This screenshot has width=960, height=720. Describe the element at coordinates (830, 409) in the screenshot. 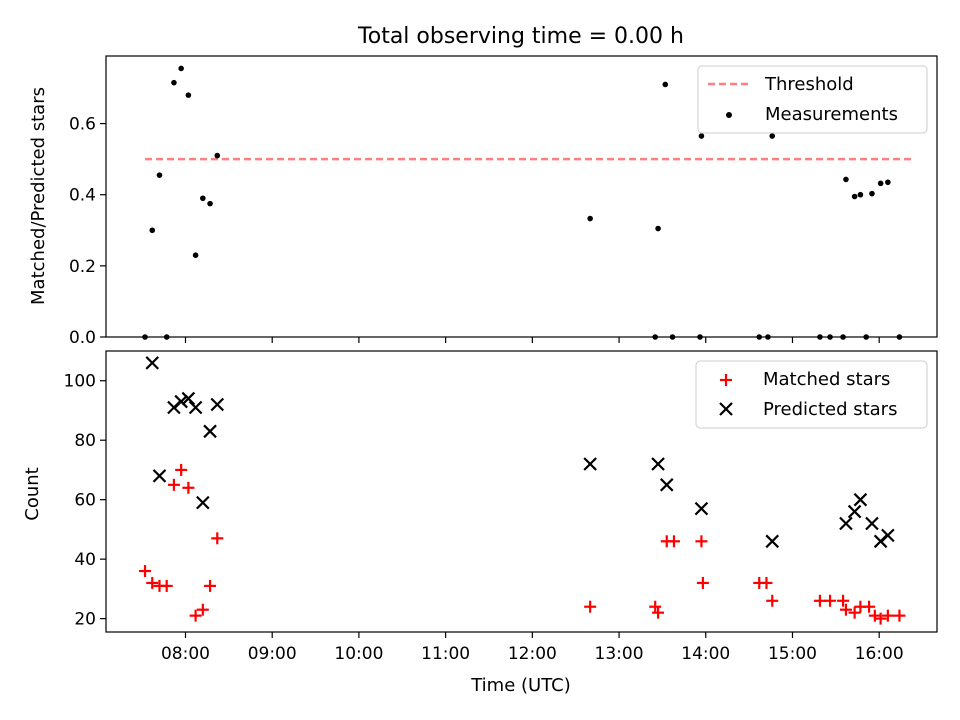

I see `legend-predicted-label: Predicted stars` at that location.